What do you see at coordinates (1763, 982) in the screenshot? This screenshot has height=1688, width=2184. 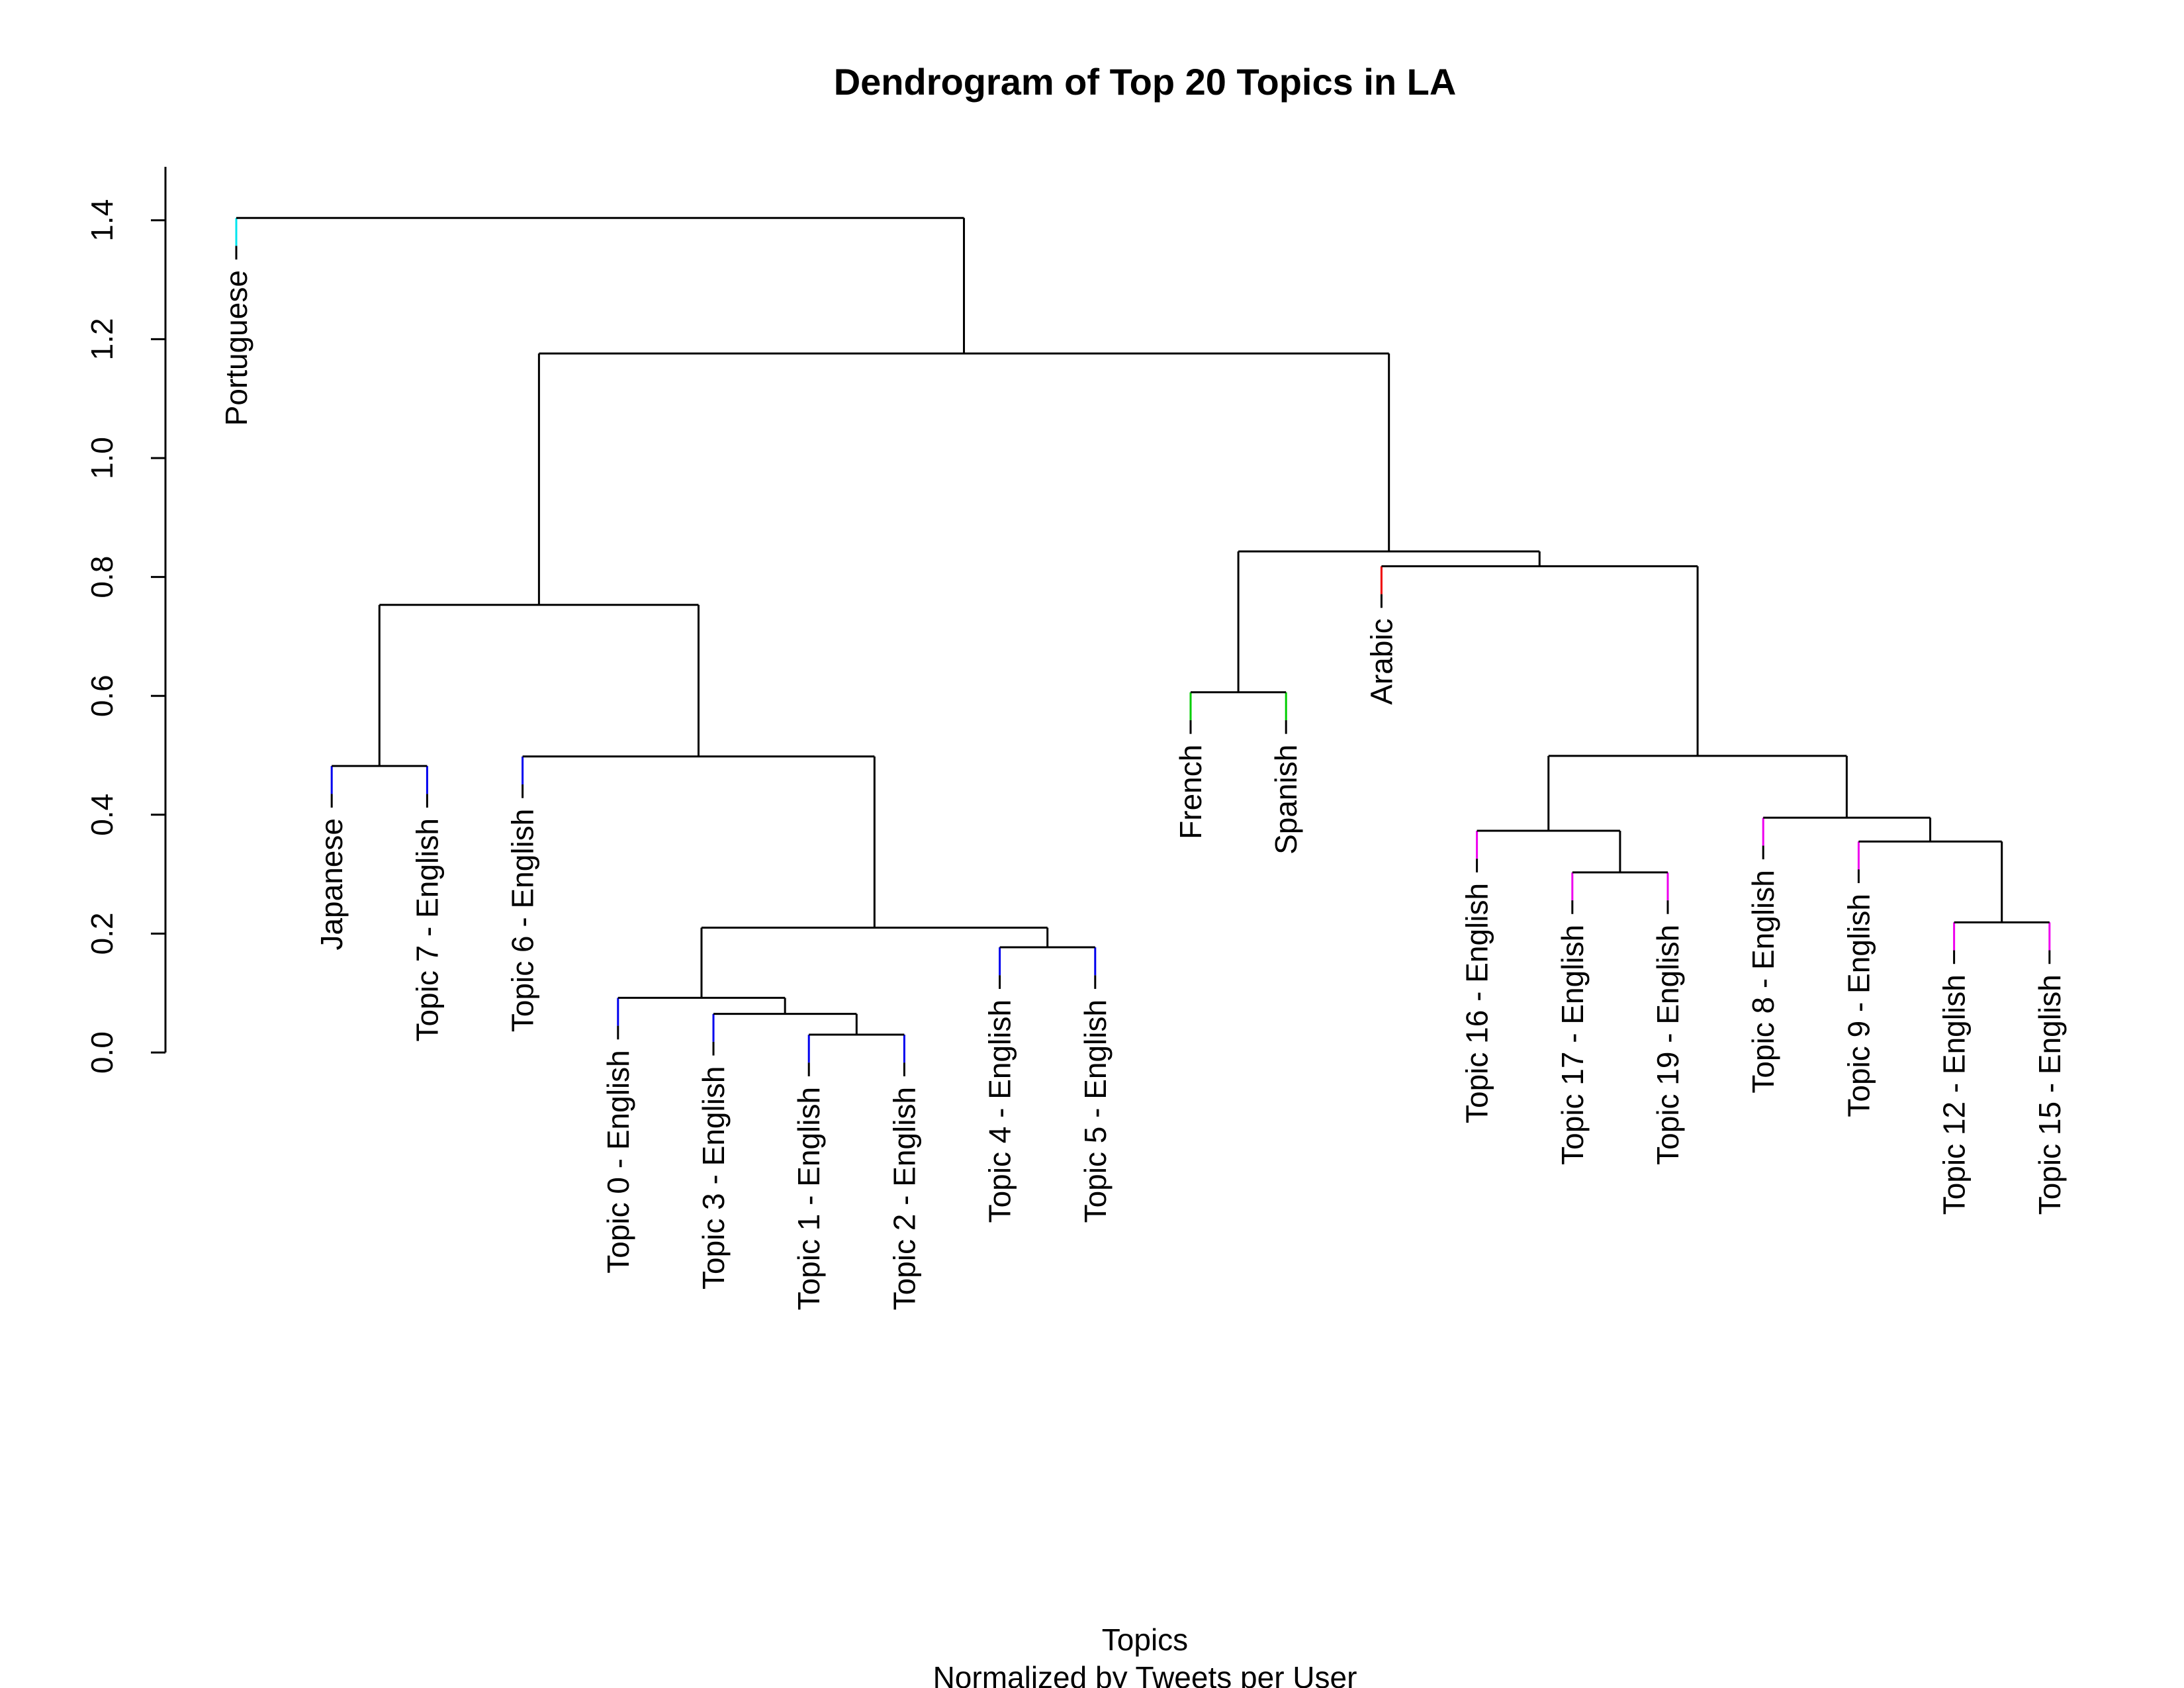 I see `leaf-label: Topic 8 - English` at bounding box center [1763, 982].